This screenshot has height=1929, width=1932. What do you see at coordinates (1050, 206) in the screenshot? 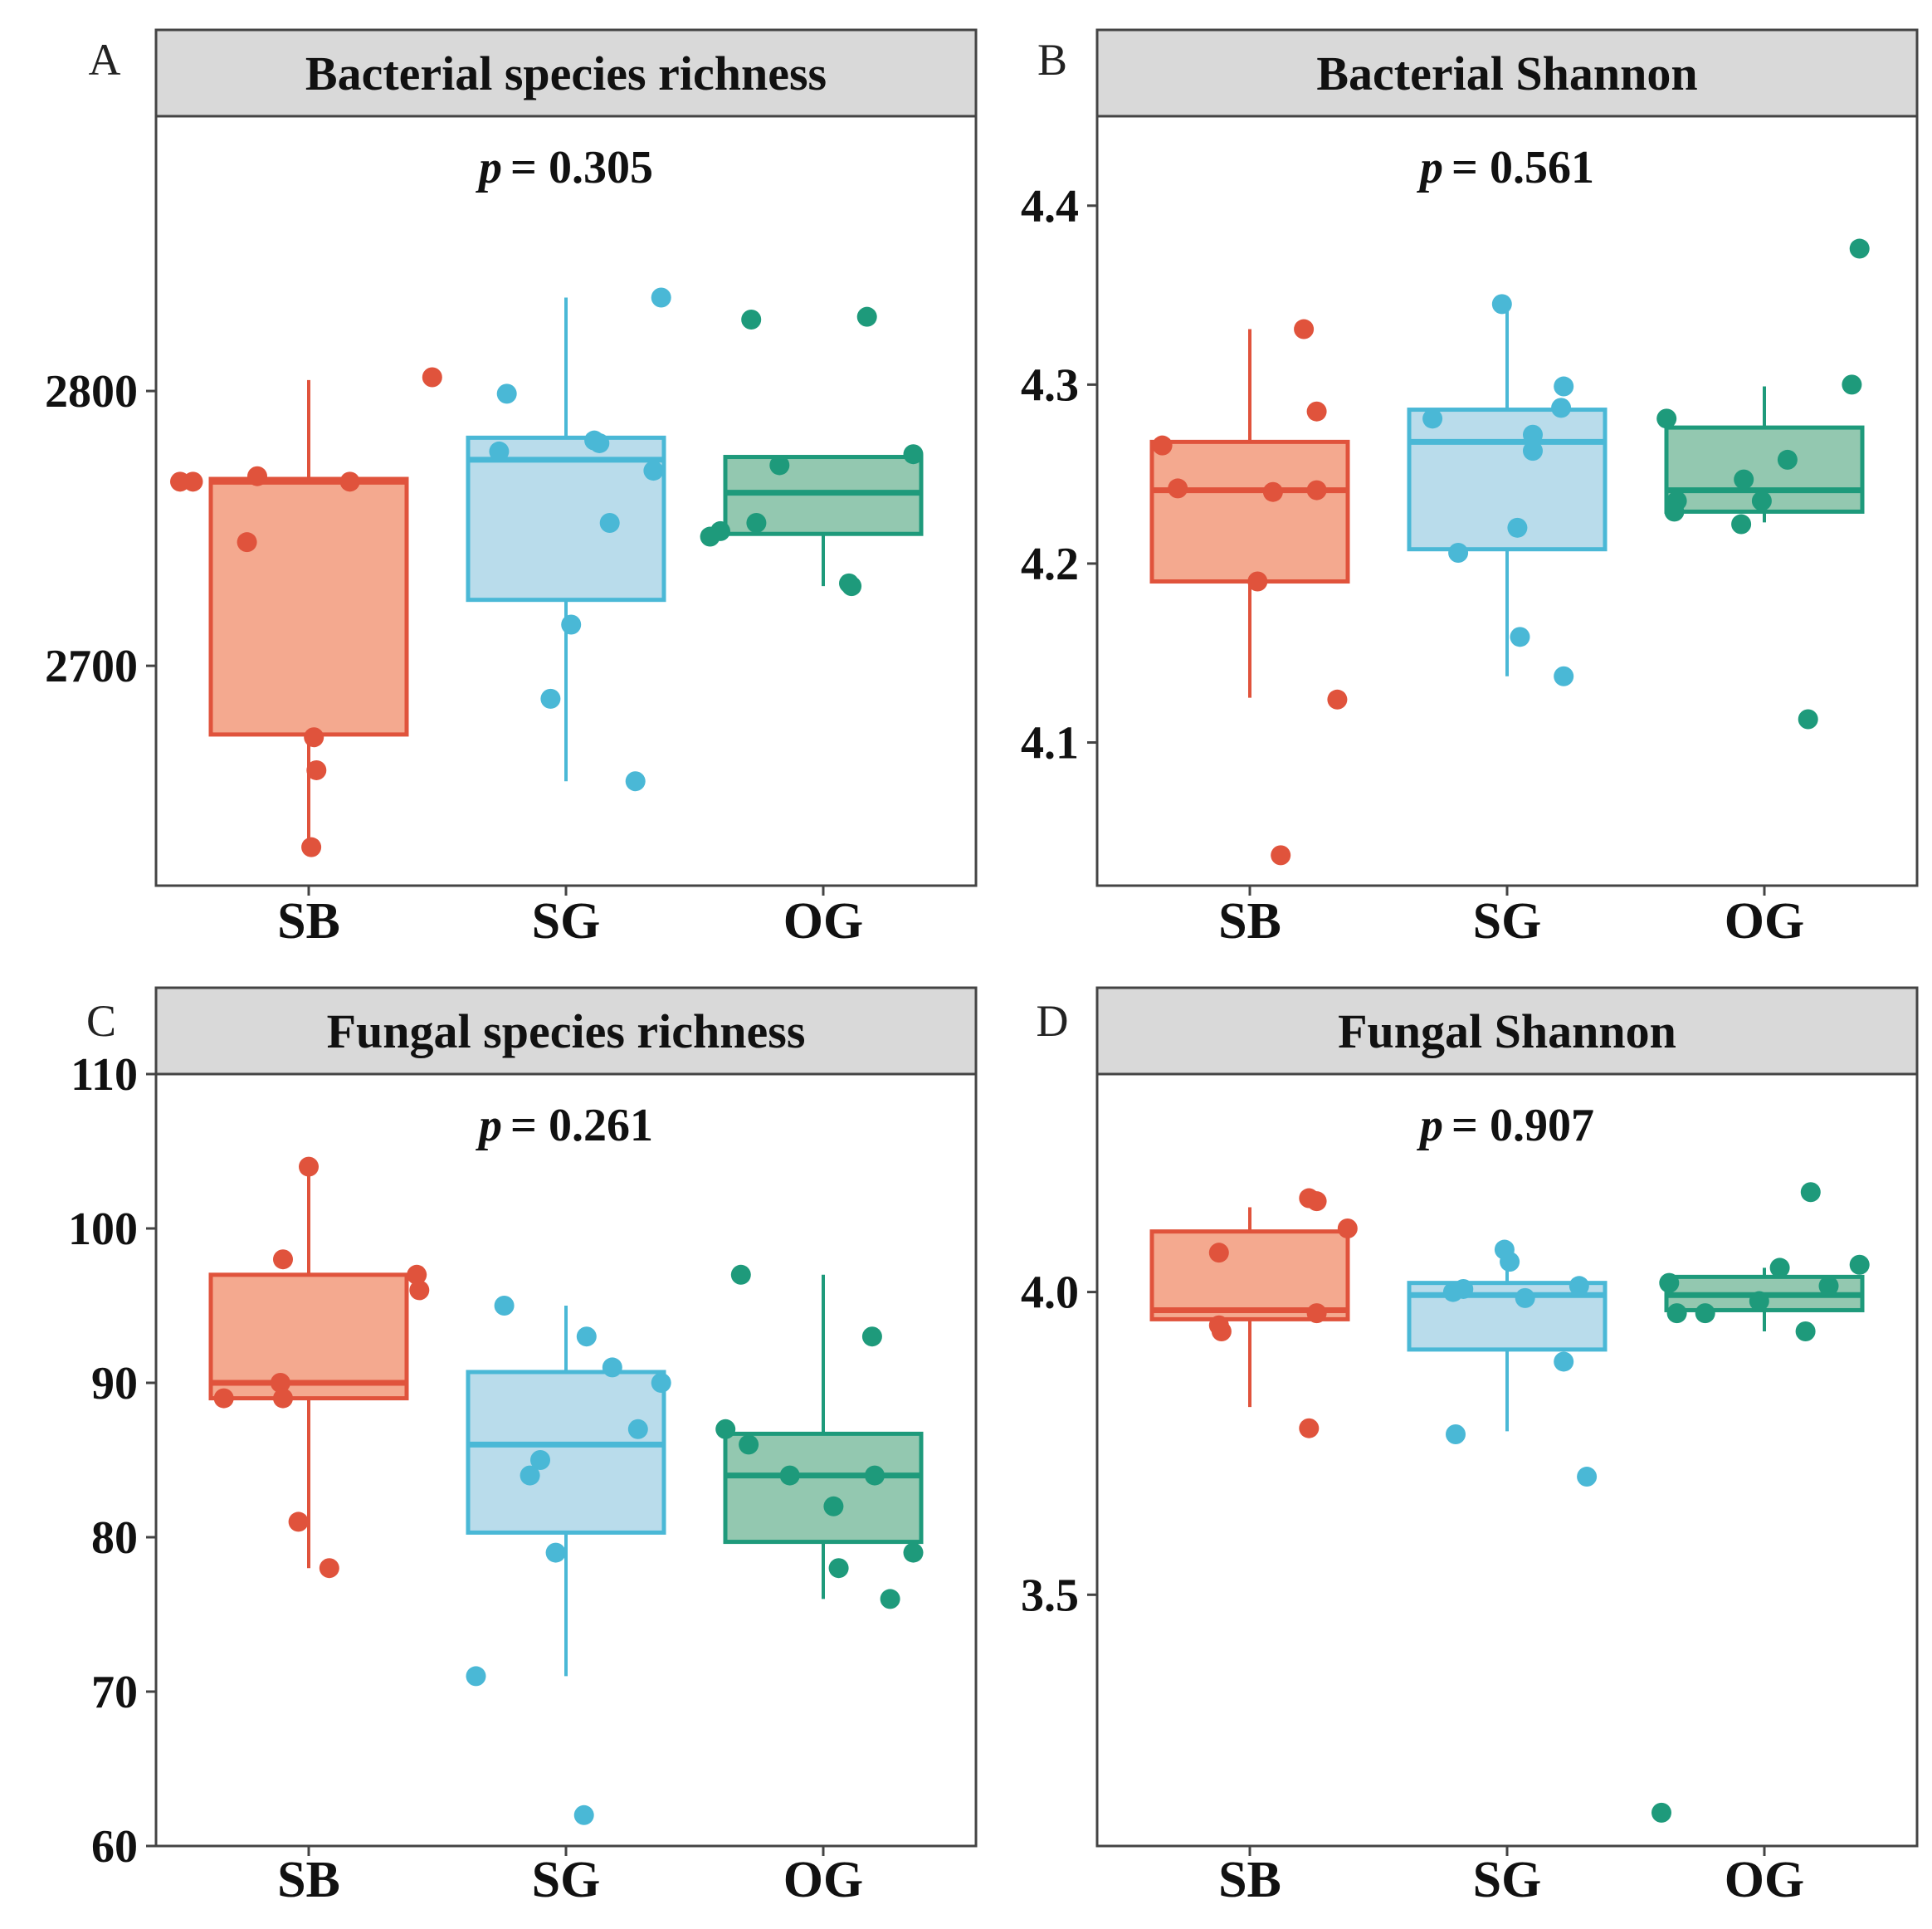
I see `y-tick-label: 4.4` at bounding box center [1050, 206].